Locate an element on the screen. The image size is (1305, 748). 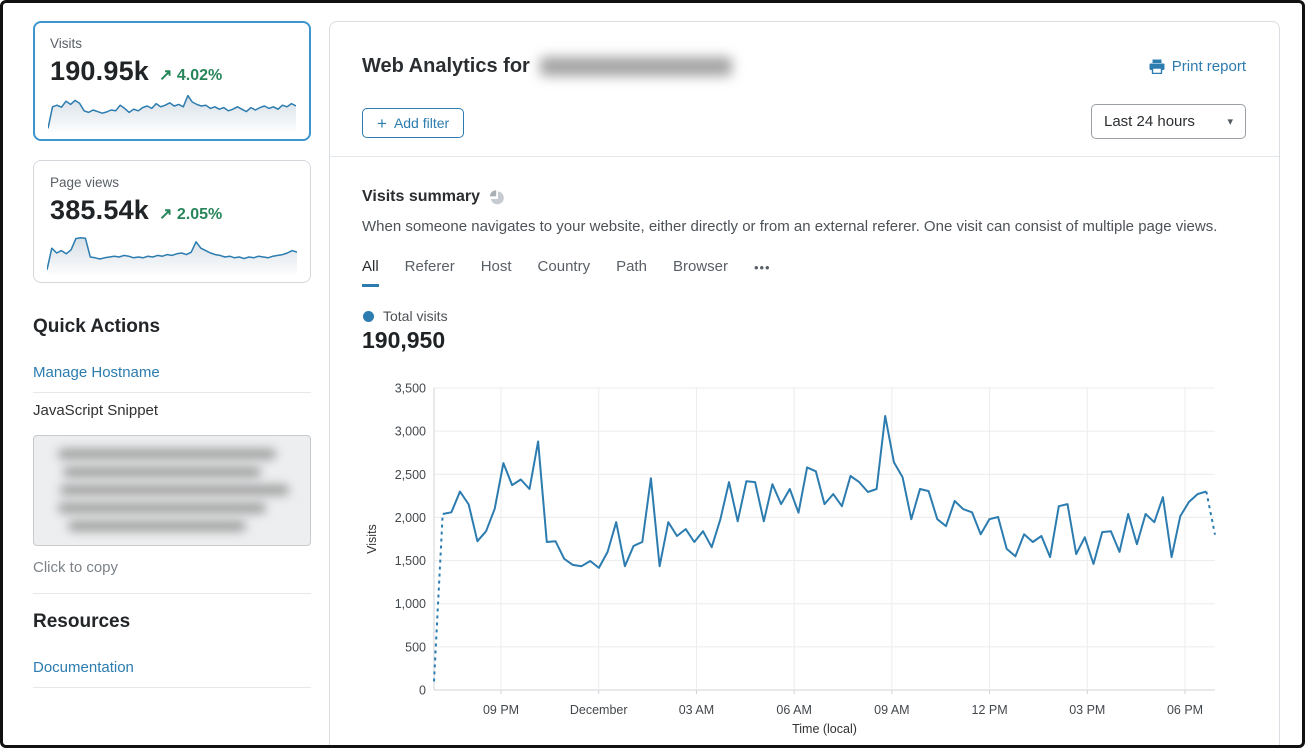
svg-text: Time (local) is located at coordinates (824, 729).